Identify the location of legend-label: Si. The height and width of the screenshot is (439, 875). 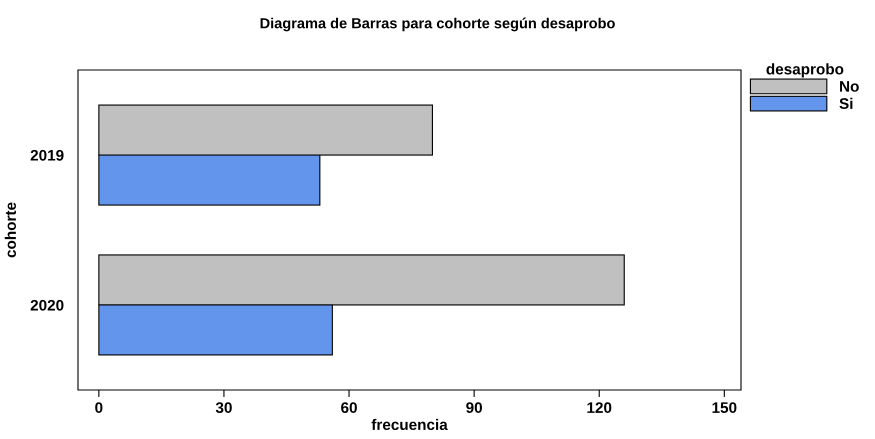
(845, 103).